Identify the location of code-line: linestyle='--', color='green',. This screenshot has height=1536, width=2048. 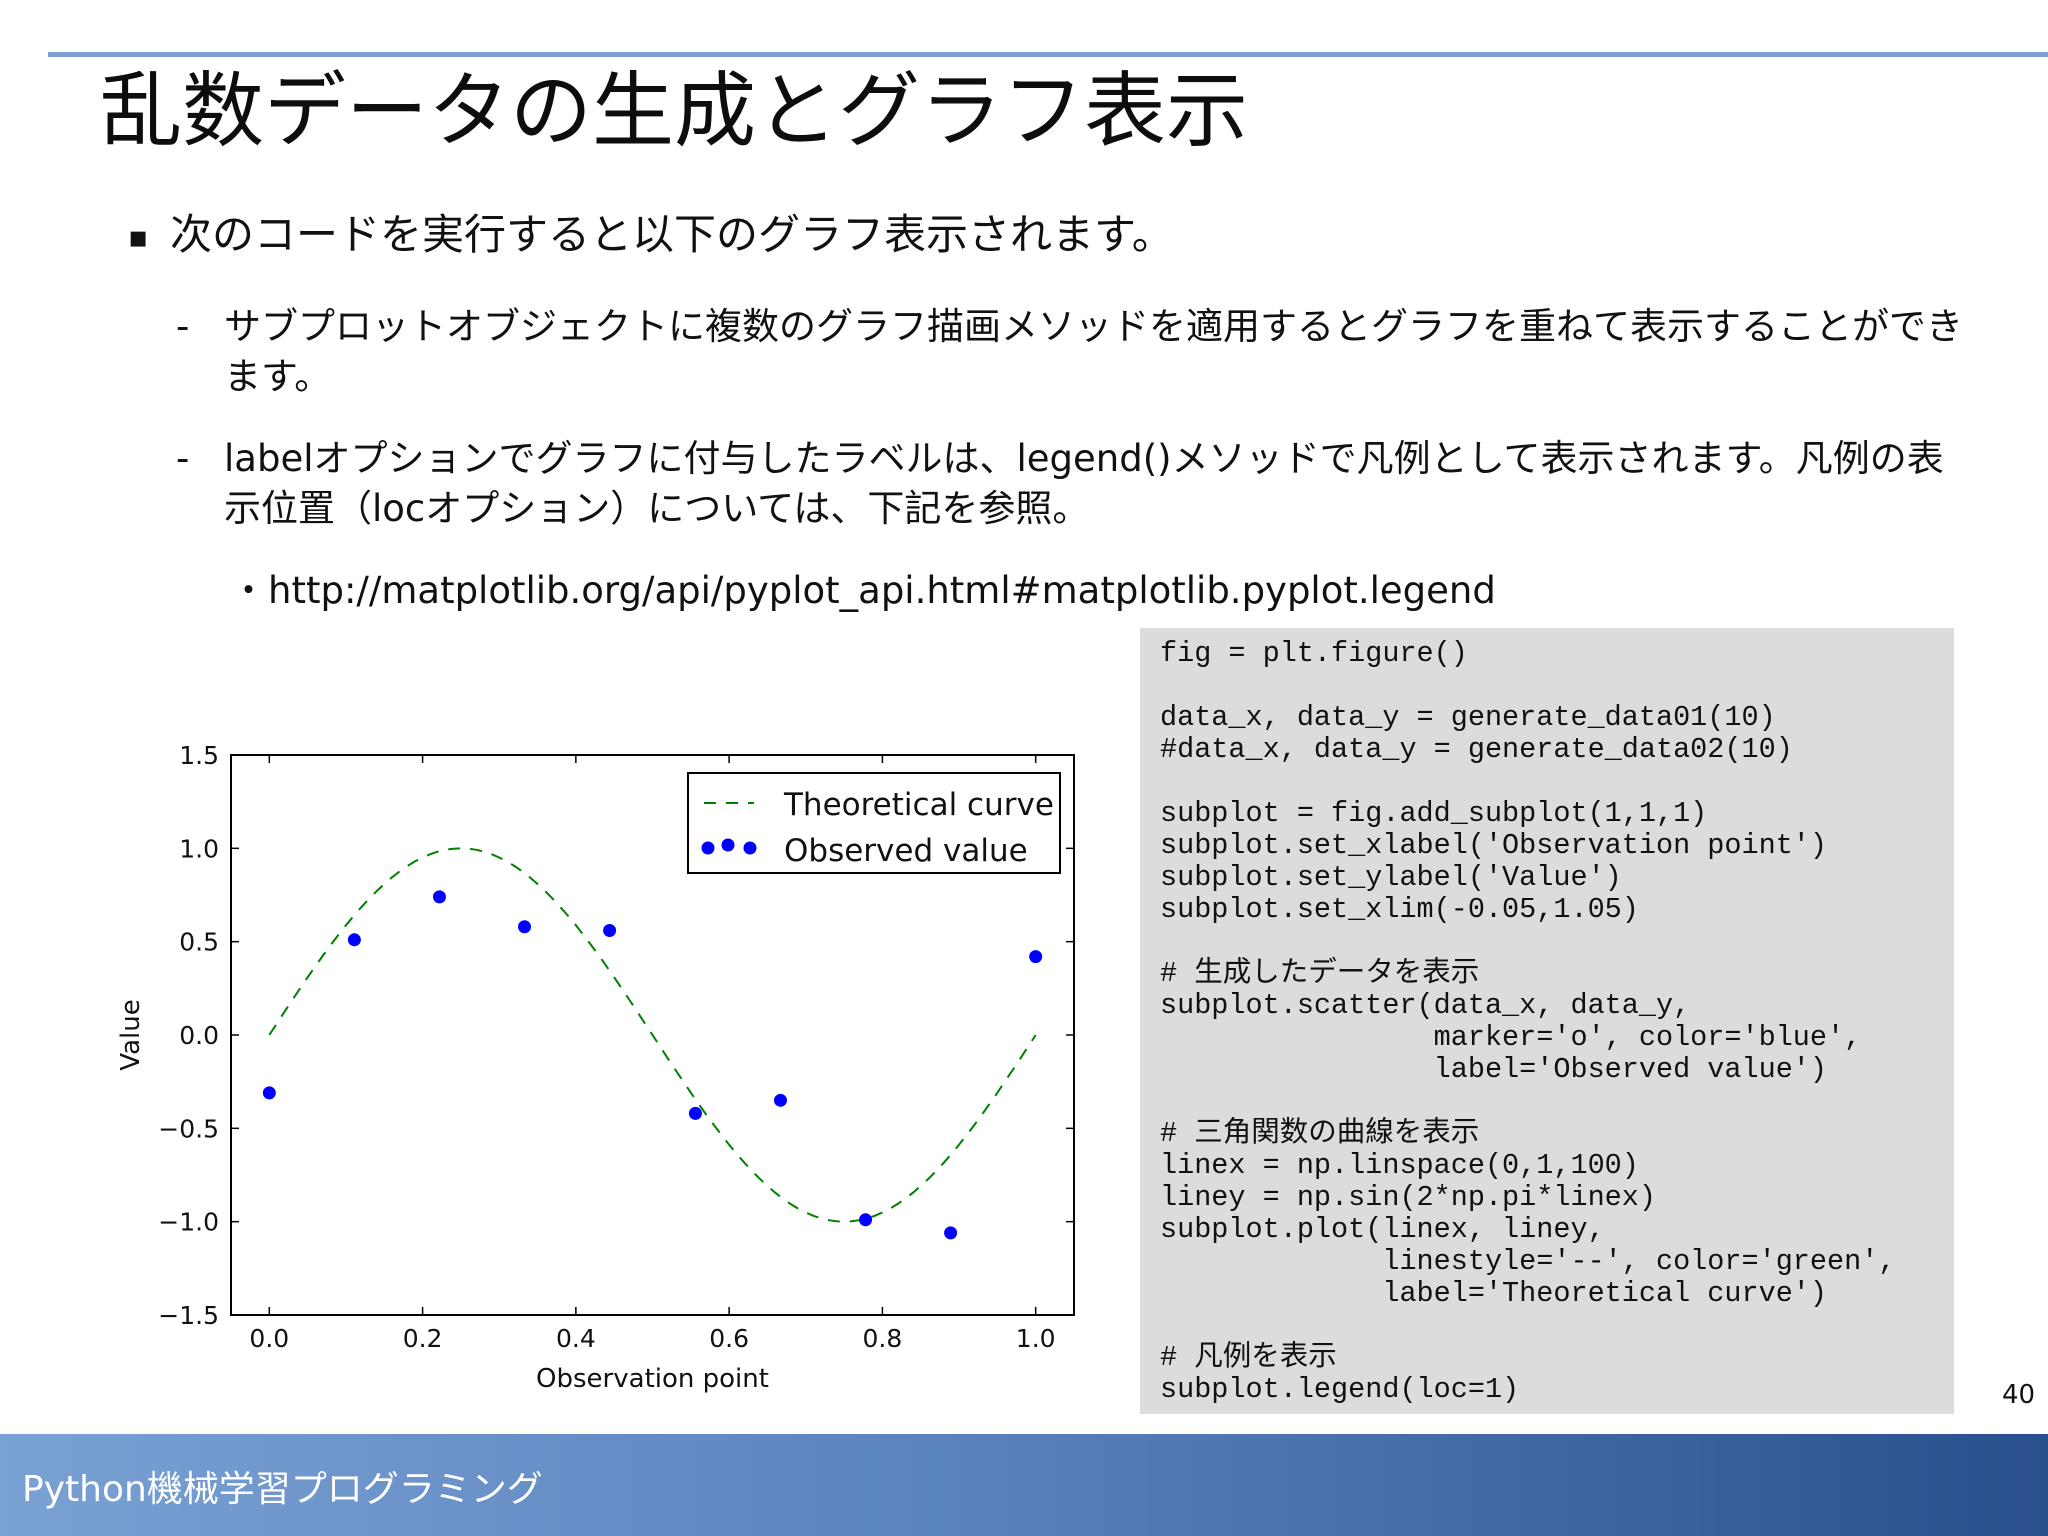
(1528, 1261).